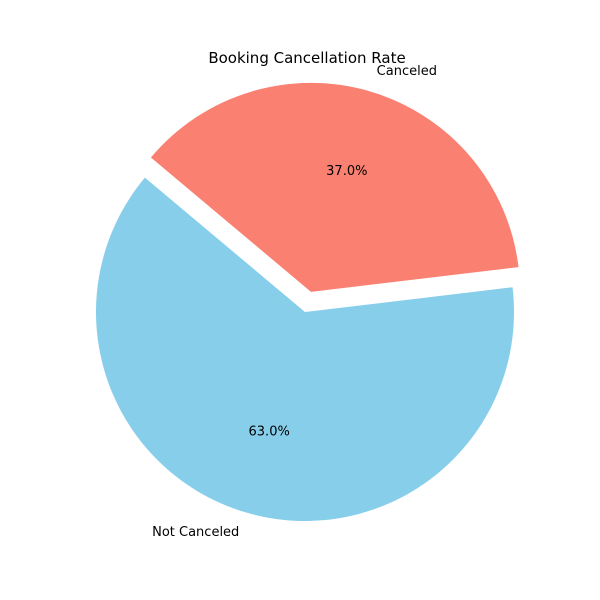 This screenshot has height=600, width=600. What do you see at coordinates (195, 532) in the screenshot?
I see `slice-label-not-canceled: Not Canceled` at bounding box center [195, 532].